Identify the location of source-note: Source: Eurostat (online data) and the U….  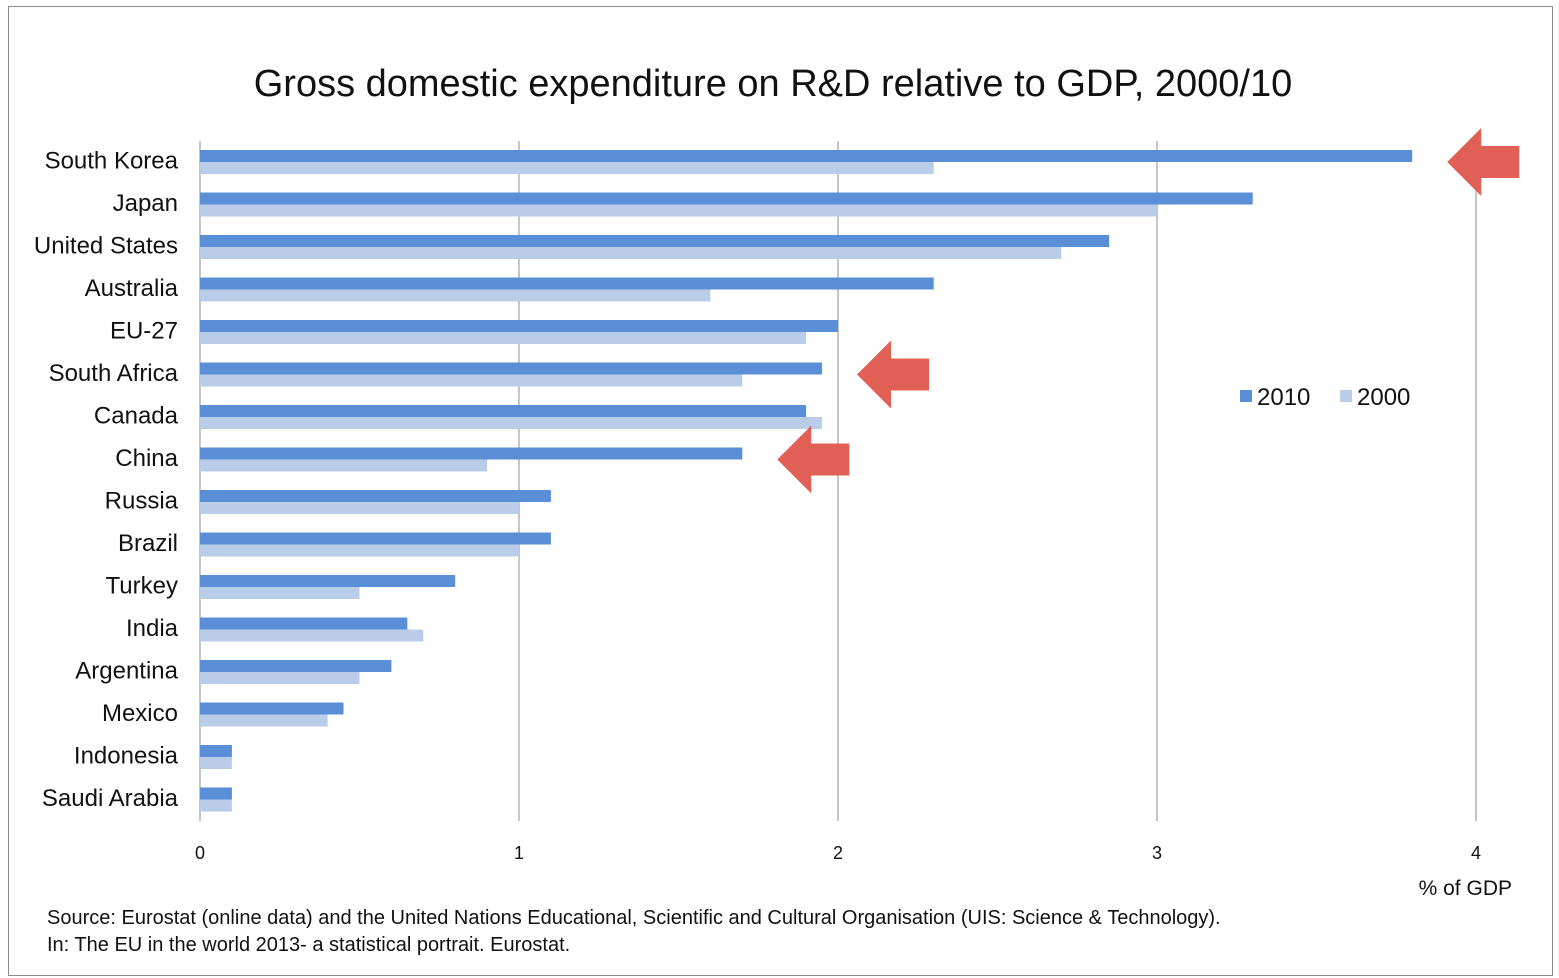
(634, 932).